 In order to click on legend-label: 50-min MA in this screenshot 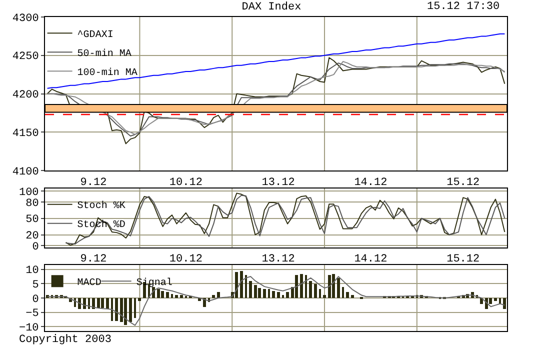, I will do `click(104, 54)`.